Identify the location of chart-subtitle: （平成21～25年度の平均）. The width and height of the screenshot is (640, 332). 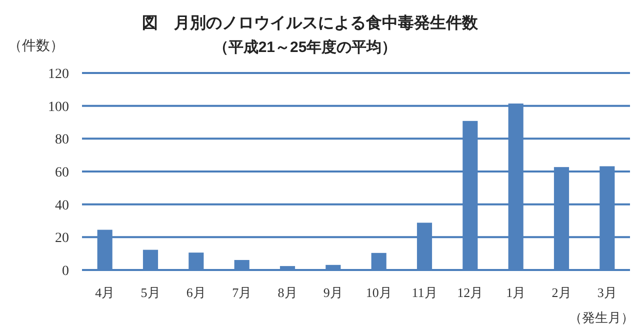
(305, 47).